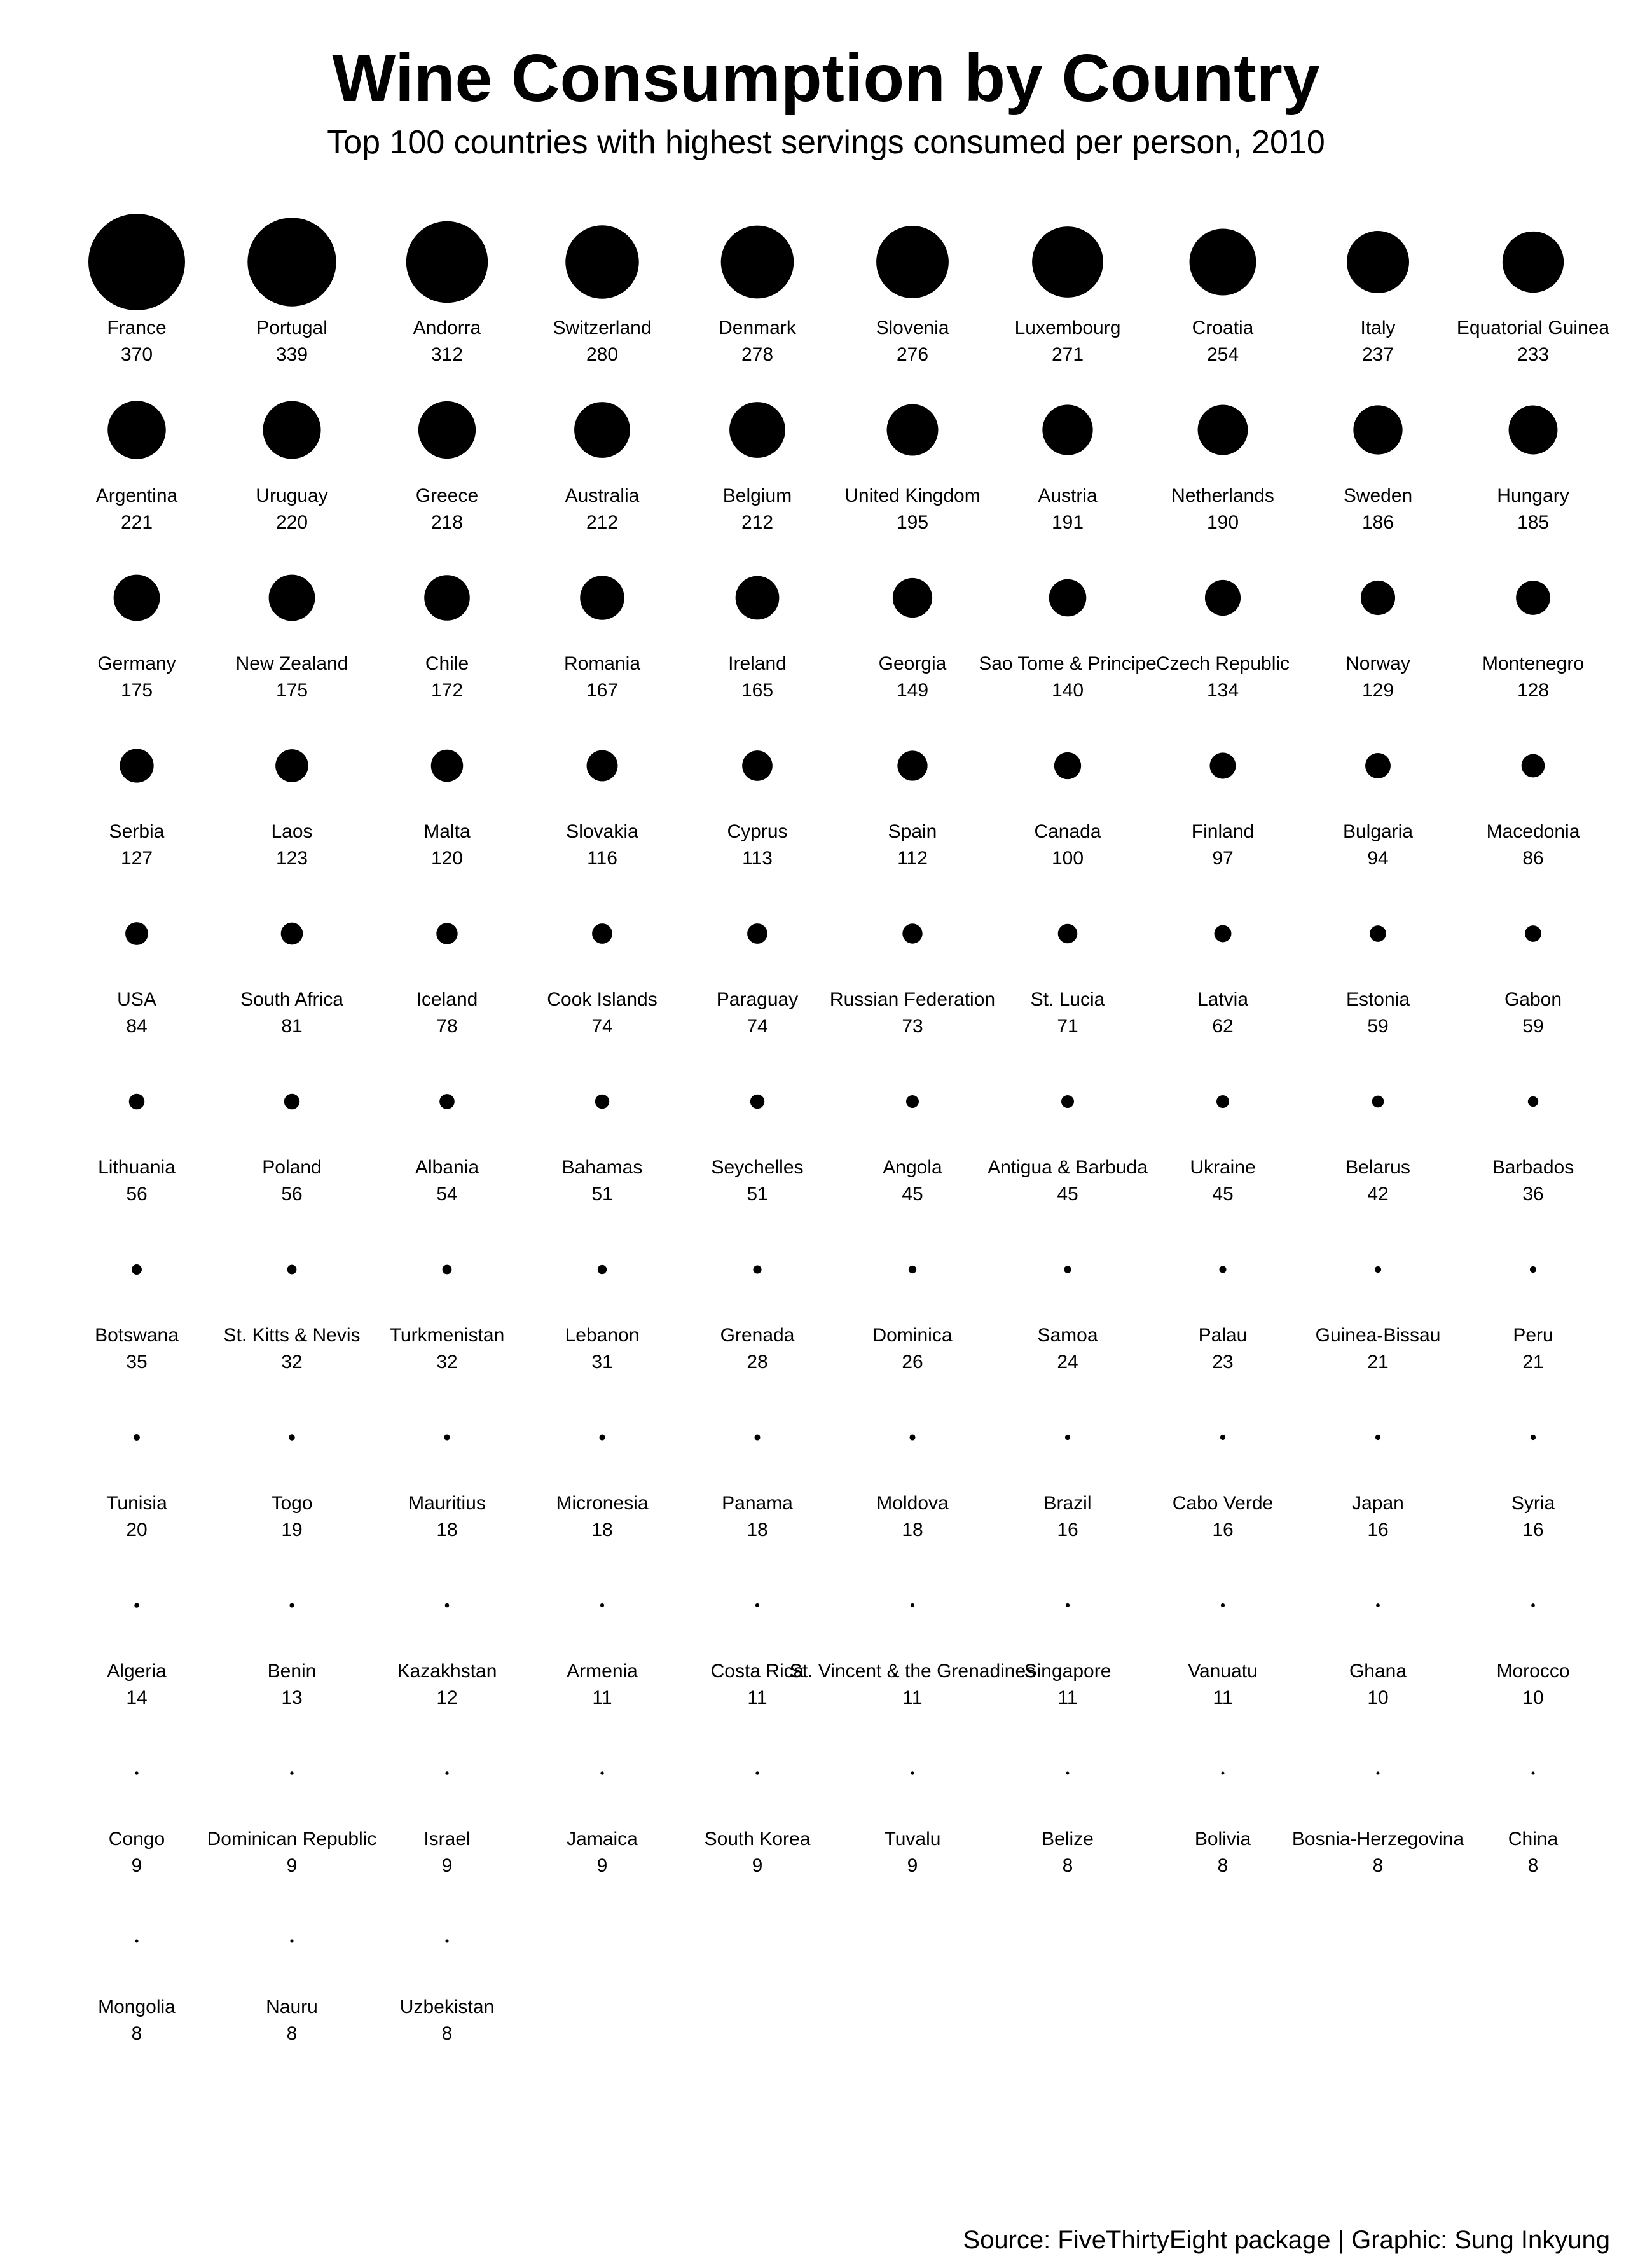 The height and width of the screenshot is (2254, 1652). What do you see at coordinates (757, 1150) in the screenshot?
I see `country-item: Seychelles 51` at bounding box center [757, 1150].